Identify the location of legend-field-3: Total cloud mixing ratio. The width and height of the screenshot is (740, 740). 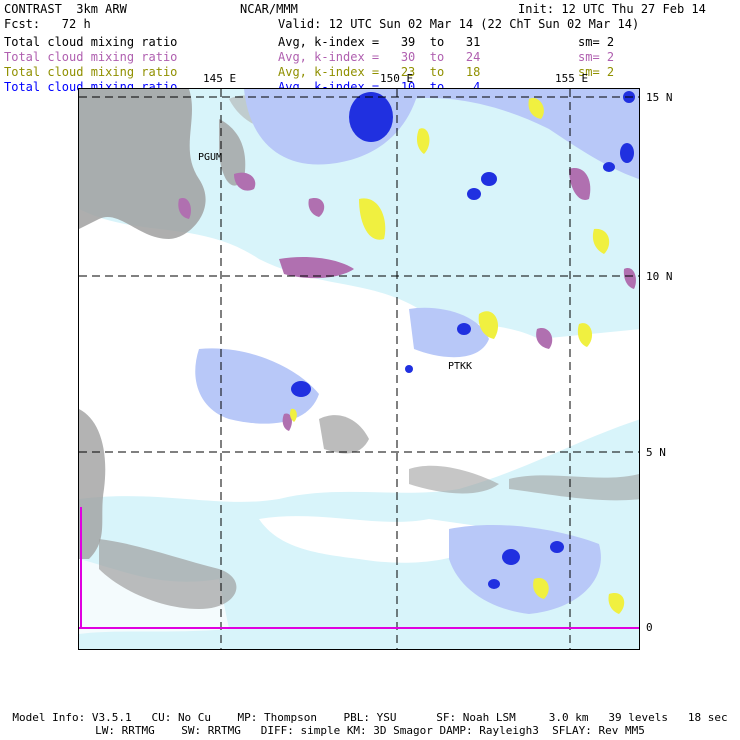
(91, 72).